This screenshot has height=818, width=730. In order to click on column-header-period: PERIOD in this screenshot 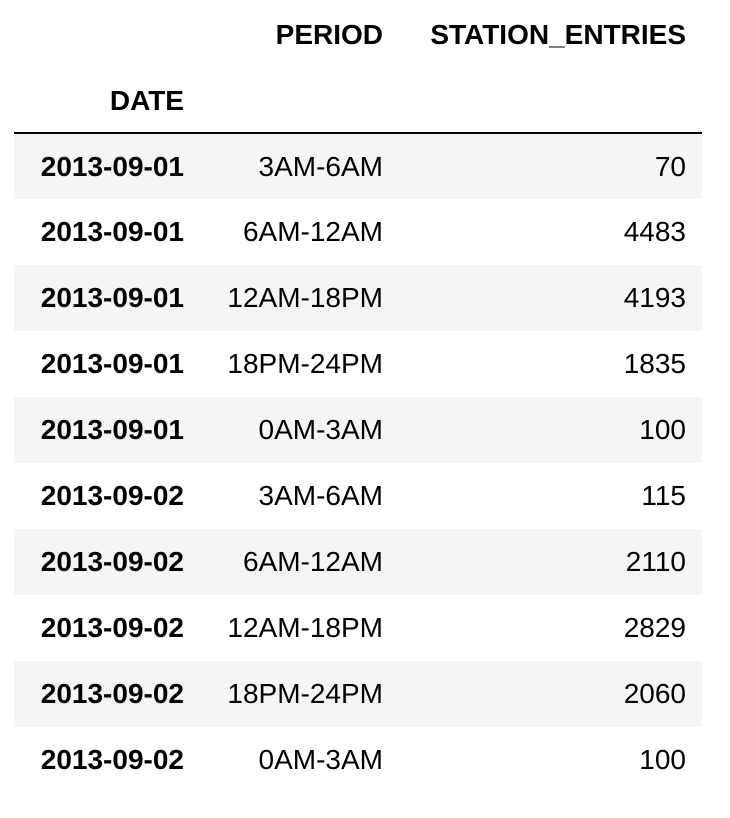, I will do `click(329, 34)`.